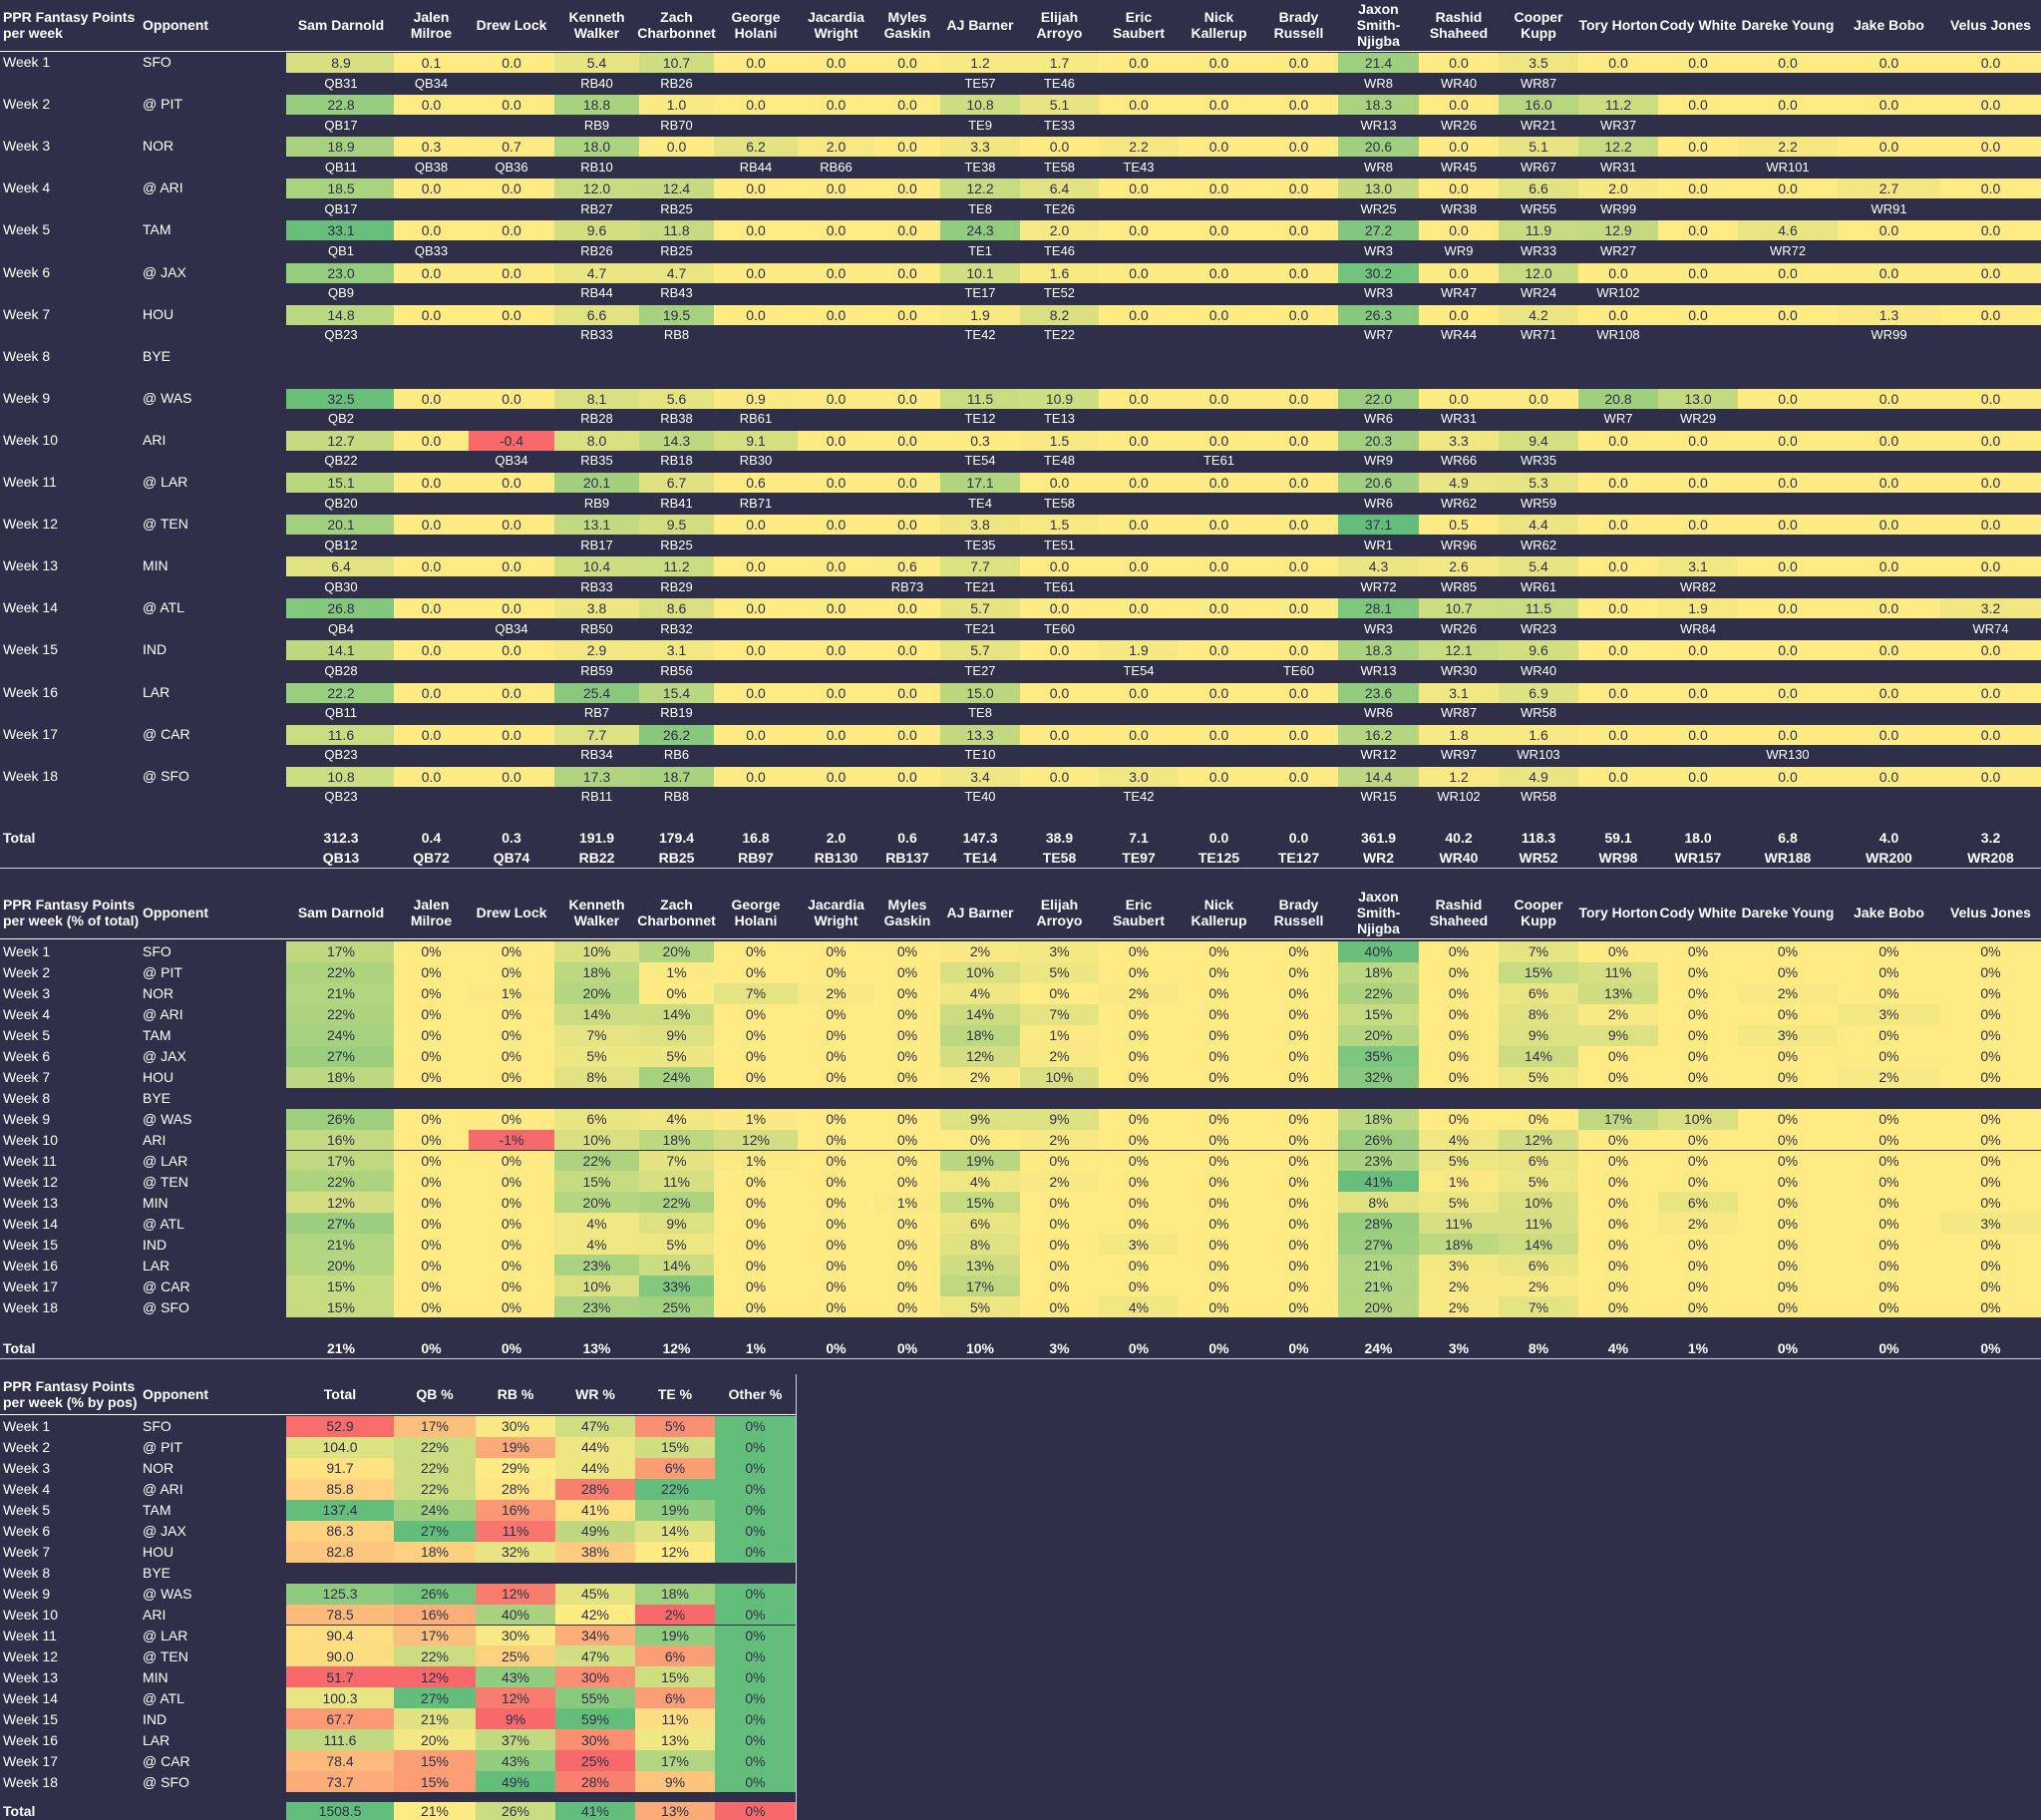 This screenshot has width=2041, height=1820. I want to click on total-label: Total, so click(19, 838).